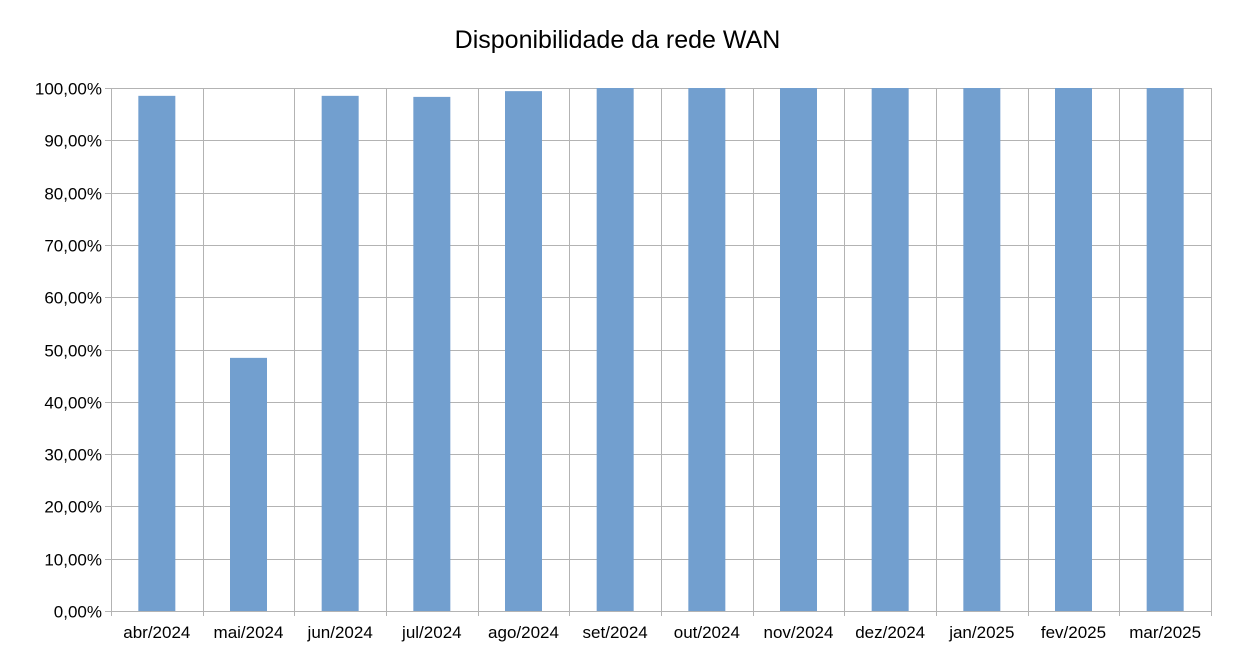 The image size is (1235, 655). I want to click on bar-jul-2024, so click(432, 354).